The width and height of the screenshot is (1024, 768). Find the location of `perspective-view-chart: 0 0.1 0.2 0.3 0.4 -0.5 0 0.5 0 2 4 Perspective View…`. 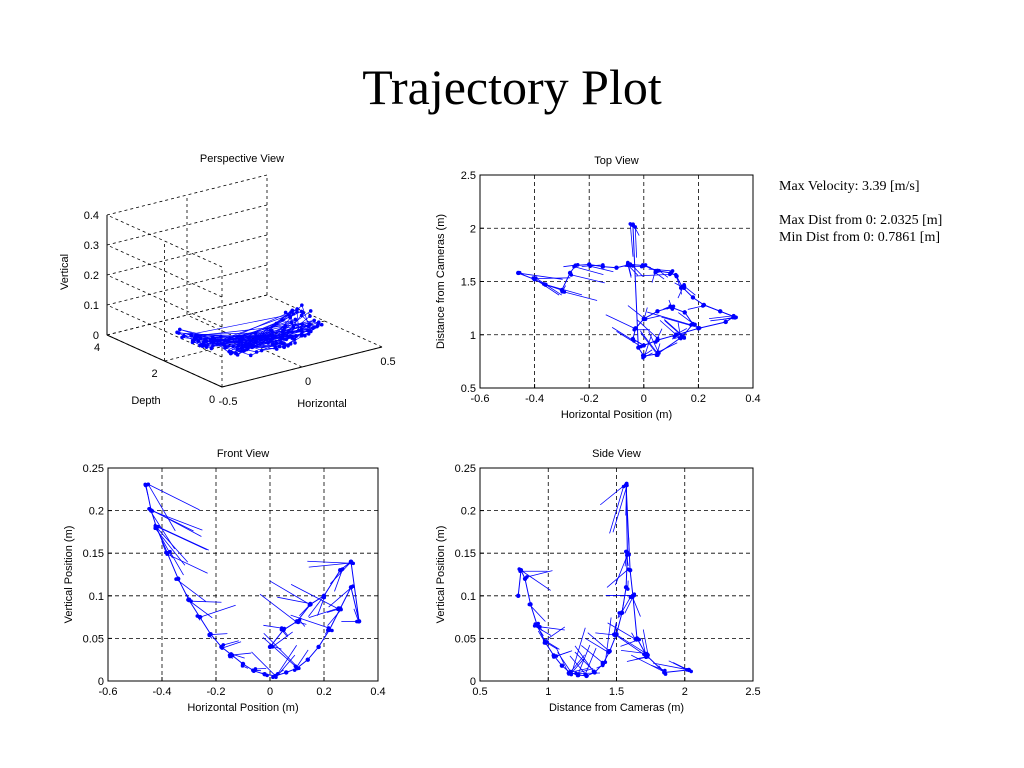

perspective-view-chart: 0 0.1 0.2 0.3 0.4 -0.5 0 0.5 0 2 4 Perspective View… is located at coordinates (227, 281).